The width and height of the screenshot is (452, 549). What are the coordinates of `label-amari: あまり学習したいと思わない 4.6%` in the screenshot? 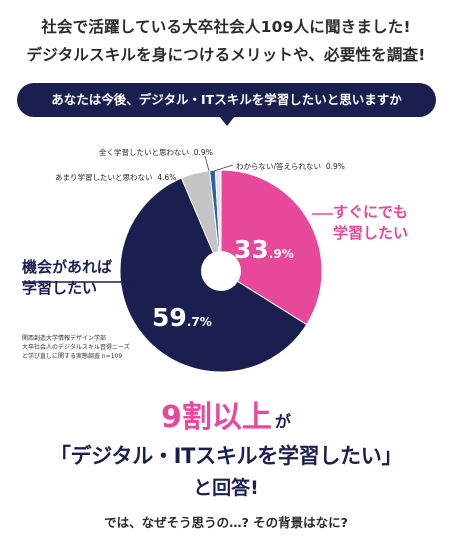 It's located at (115, 177).